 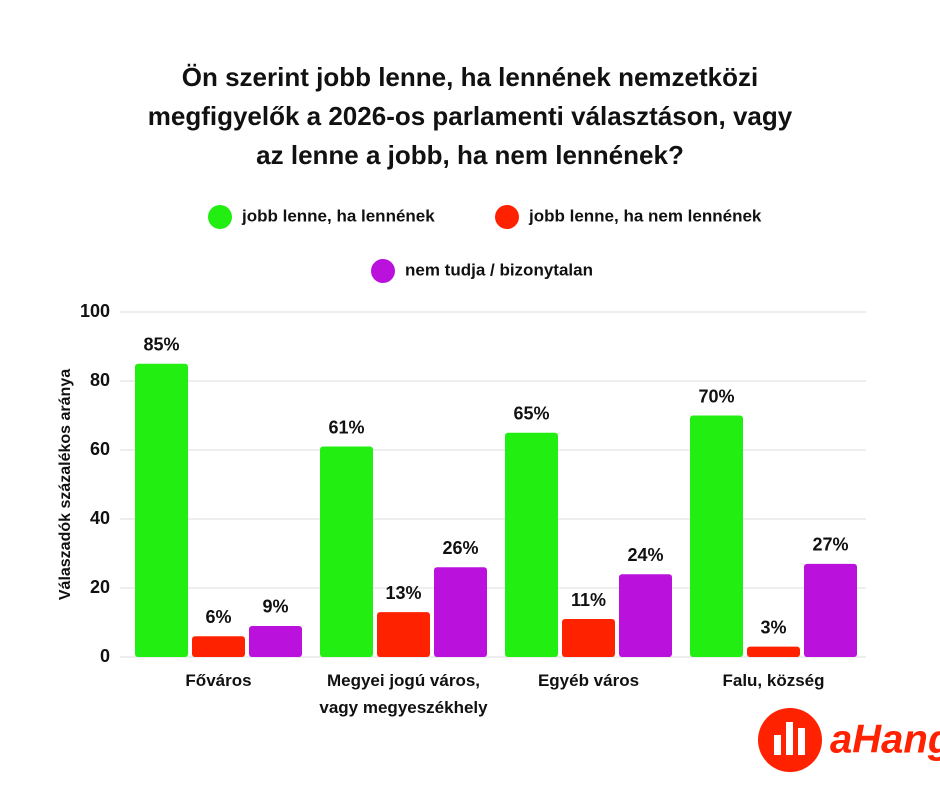 I want to click on logo-text: aHang, so click(x=885, y=740).